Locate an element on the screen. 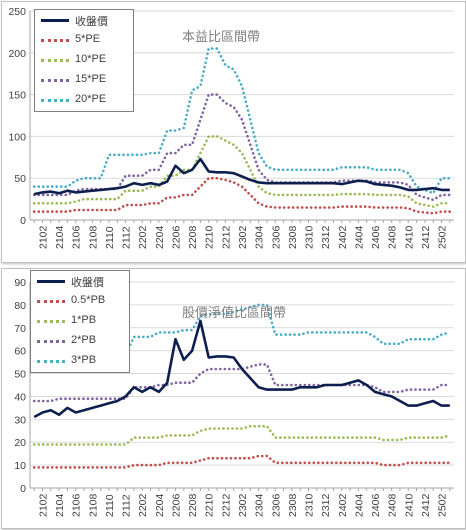 The height and width of the screenshot is (530, 466). chart-legend: 收盤價 0.5*PB 1*PB 2*PB 3*PB is located at coordinates (80, 321).